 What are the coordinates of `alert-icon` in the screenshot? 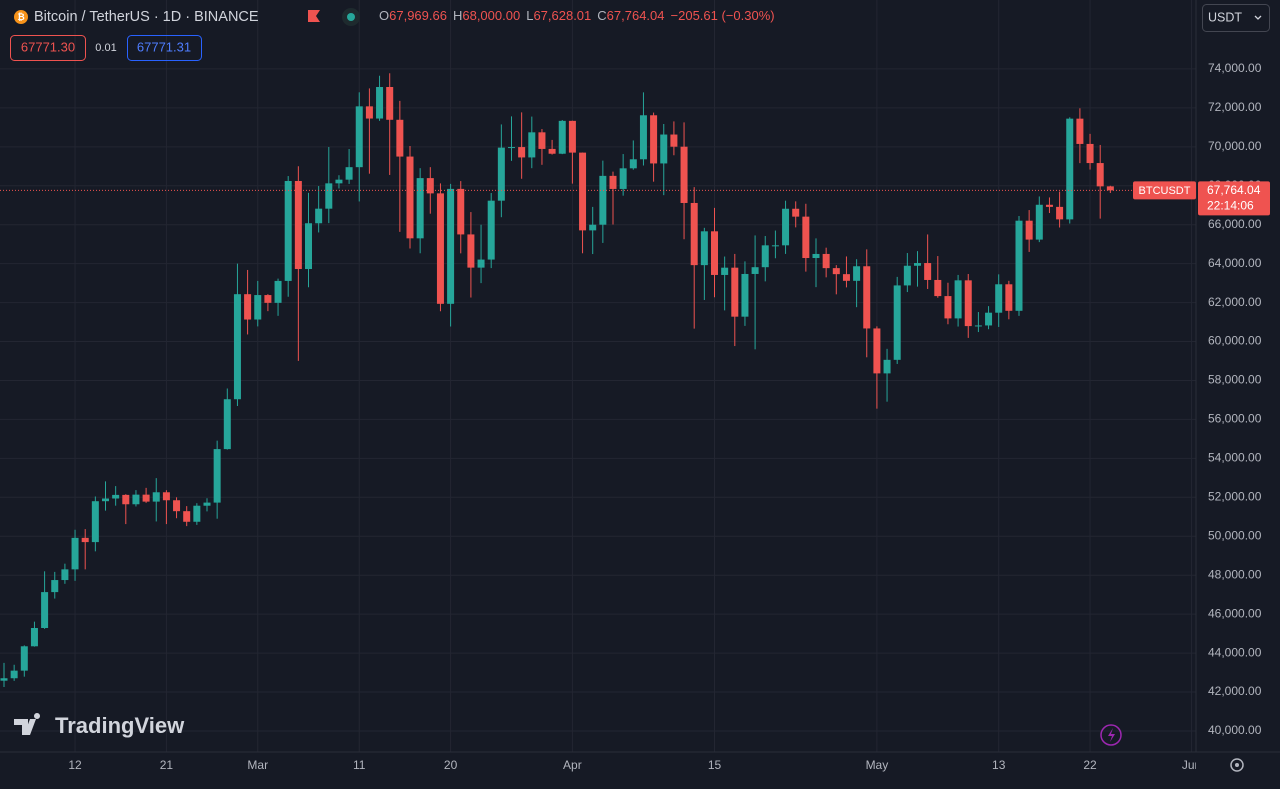 It's located at (1111, 735).